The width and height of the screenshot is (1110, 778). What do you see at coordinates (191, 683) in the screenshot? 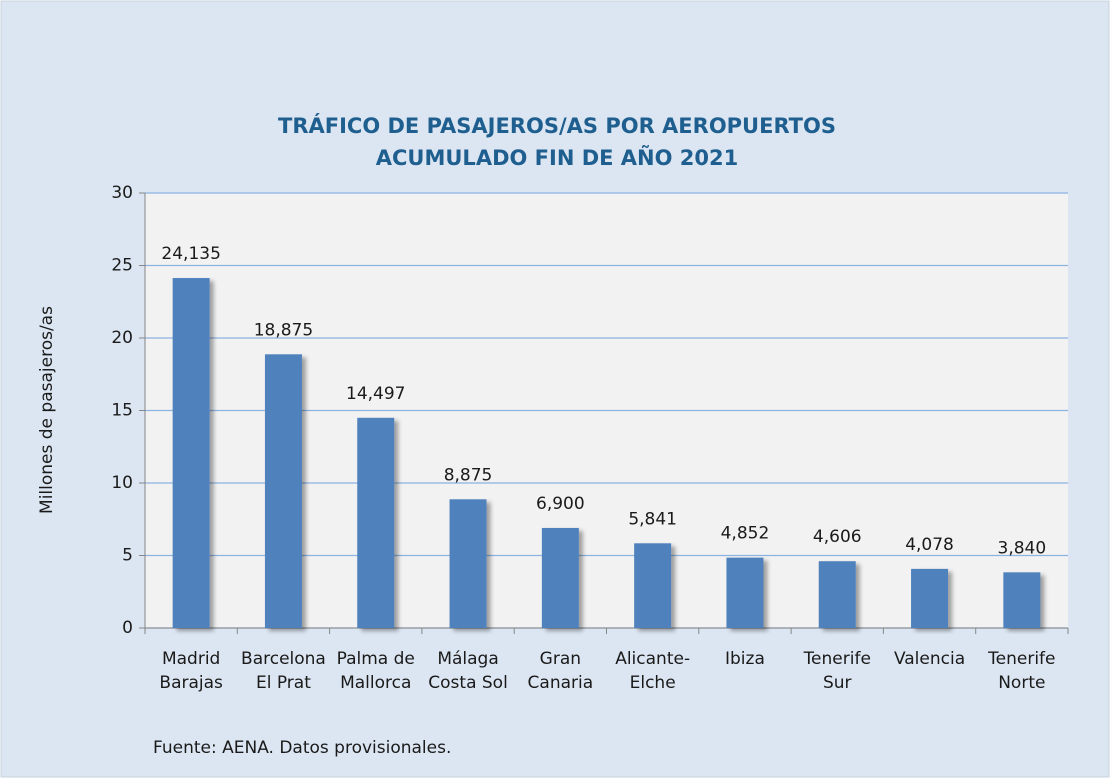
I see `x-tick-label: Barajas` at bounding box center [191, 683].